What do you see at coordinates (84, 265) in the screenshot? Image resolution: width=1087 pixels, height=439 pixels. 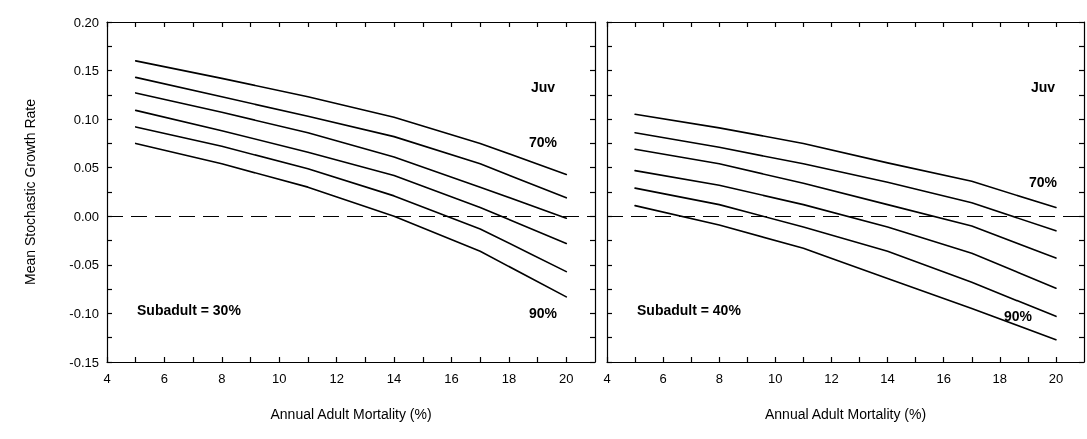 I see `y-tick-label: -0.05` at bounding box center [84, 265].